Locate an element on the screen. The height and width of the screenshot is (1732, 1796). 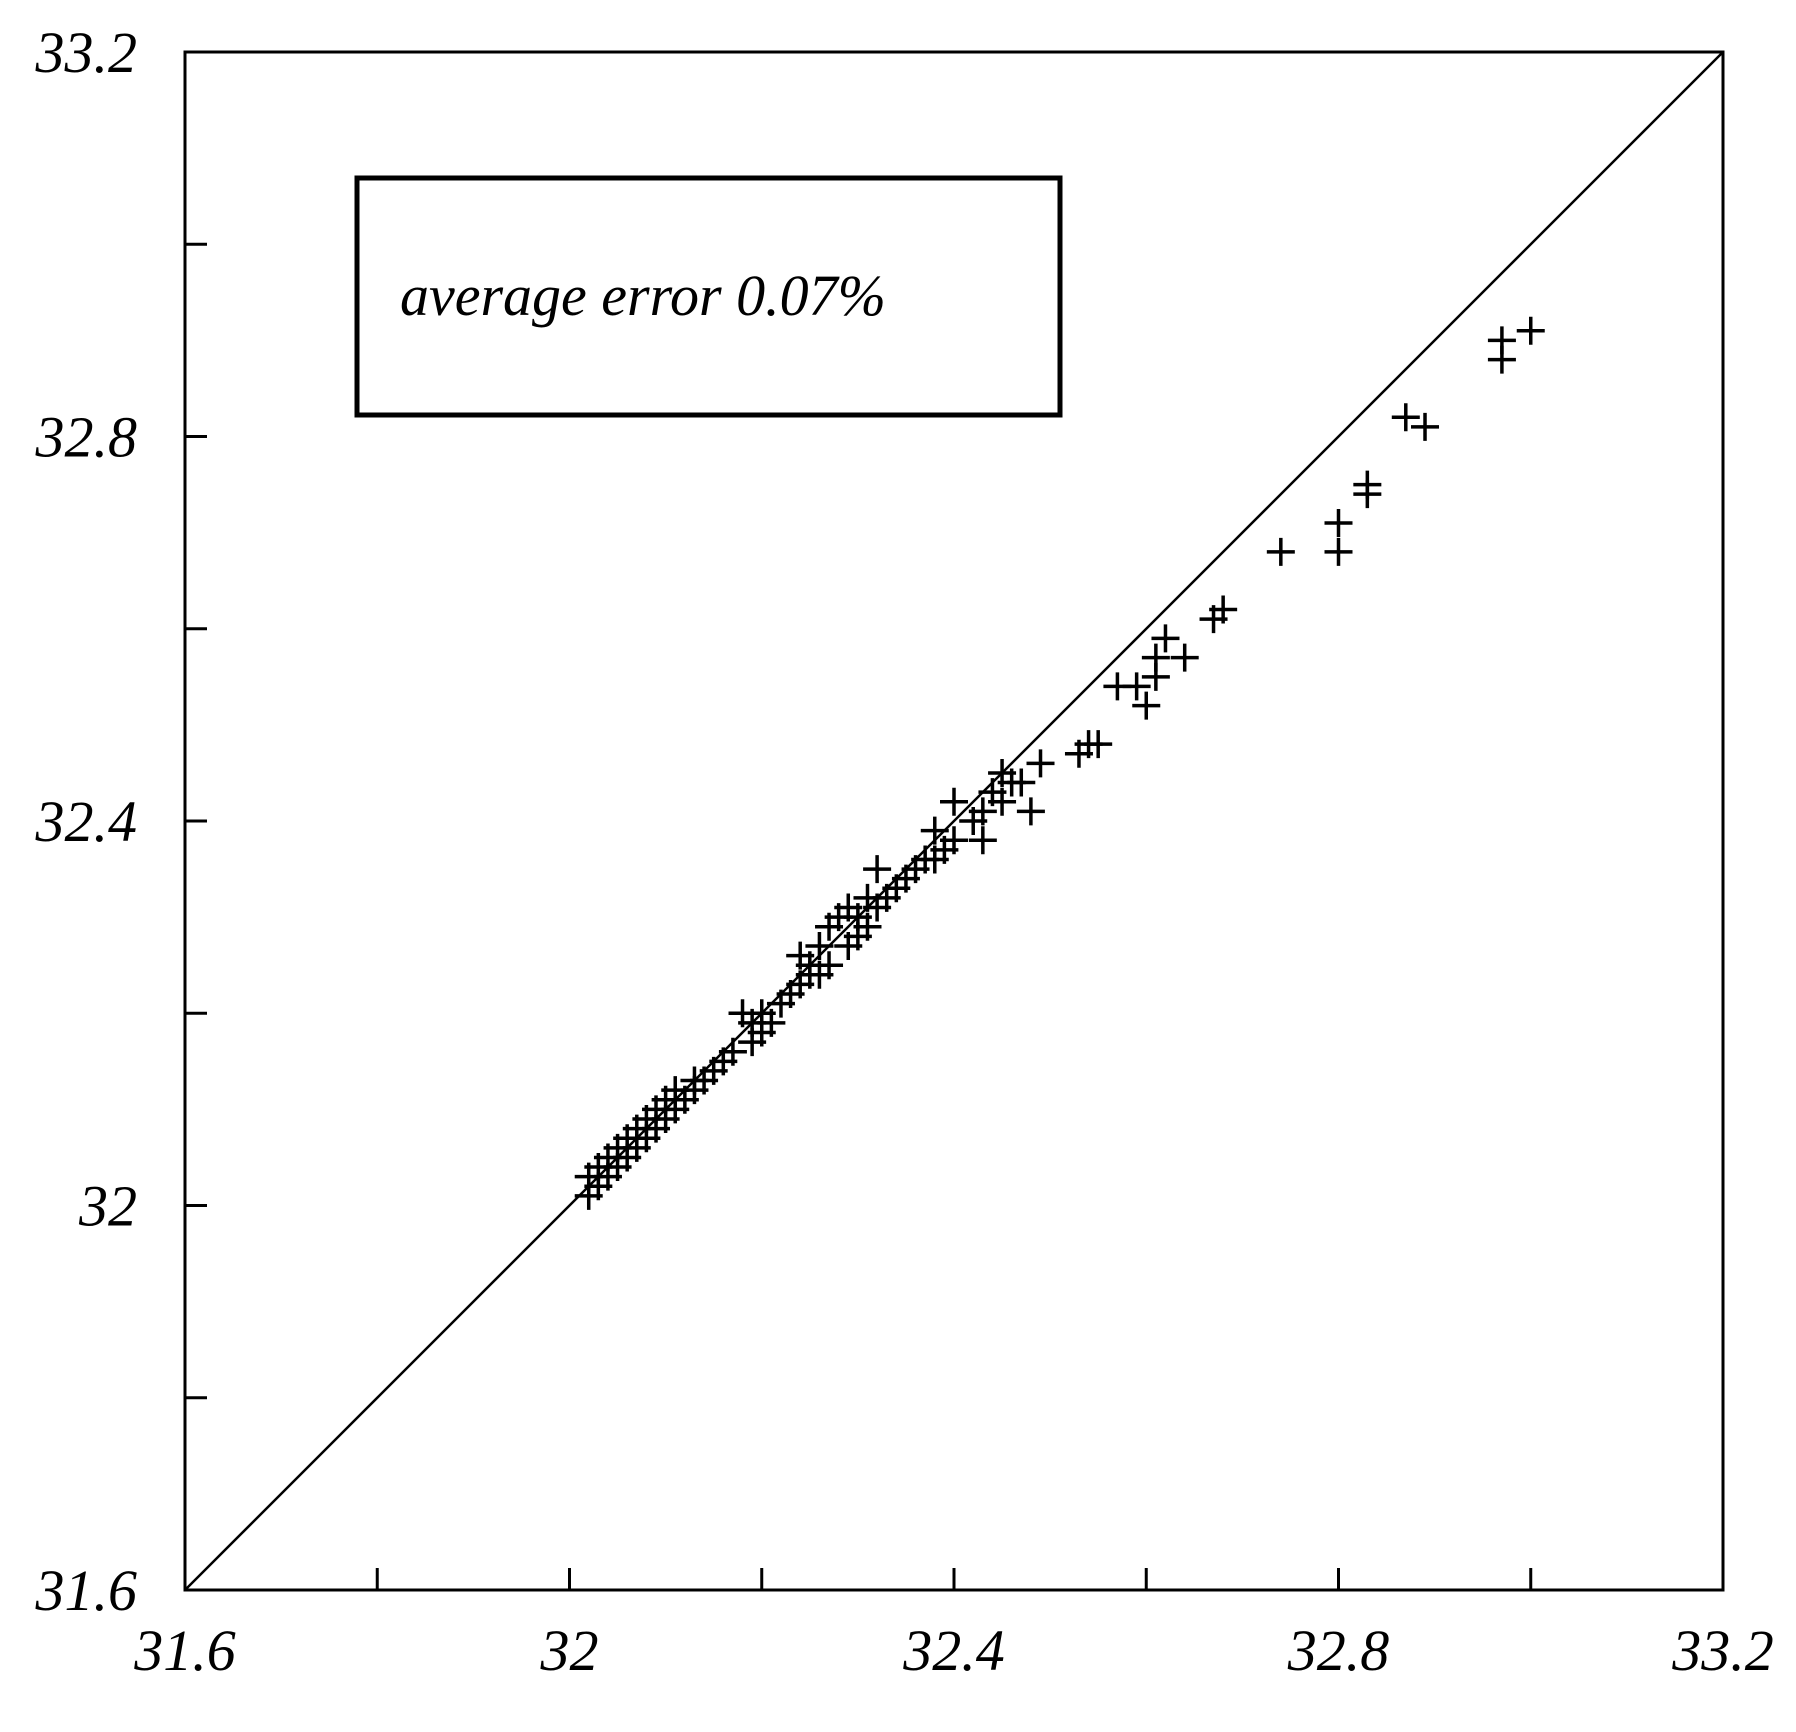
y-axis: 31.6 32 32.4 32.8 33.2 is located at coordinates (121, 821).